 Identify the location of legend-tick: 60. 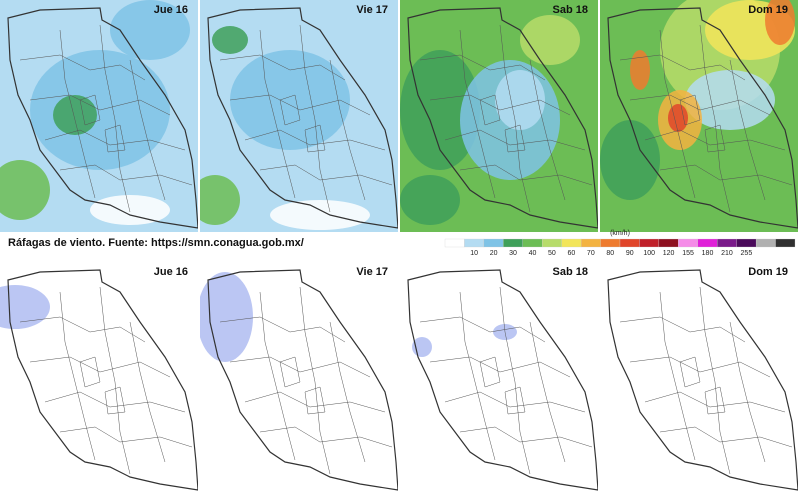
(571, 253).